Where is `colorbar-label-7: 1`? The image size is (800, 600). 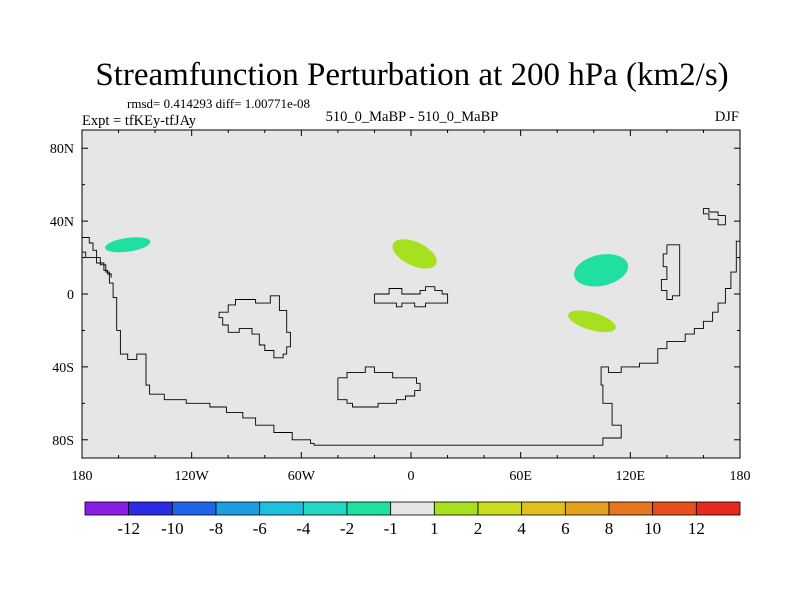
colorbar-label-7: 1 is located at coordinates (434, 528).